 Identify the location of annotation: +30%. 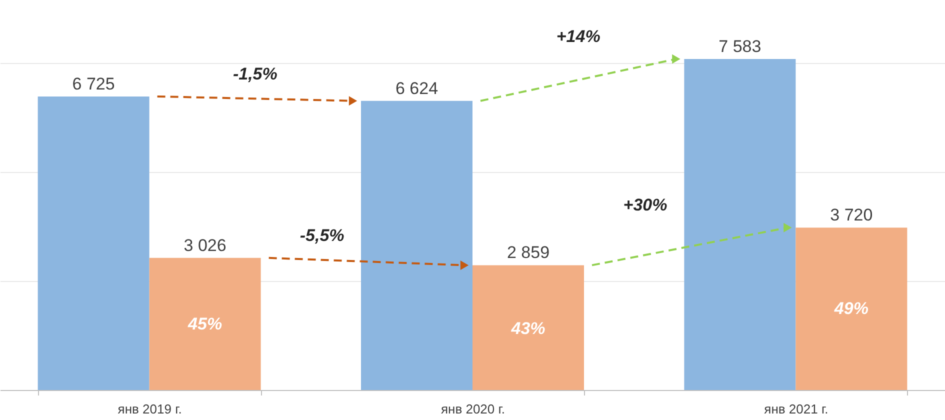
(645, 205).